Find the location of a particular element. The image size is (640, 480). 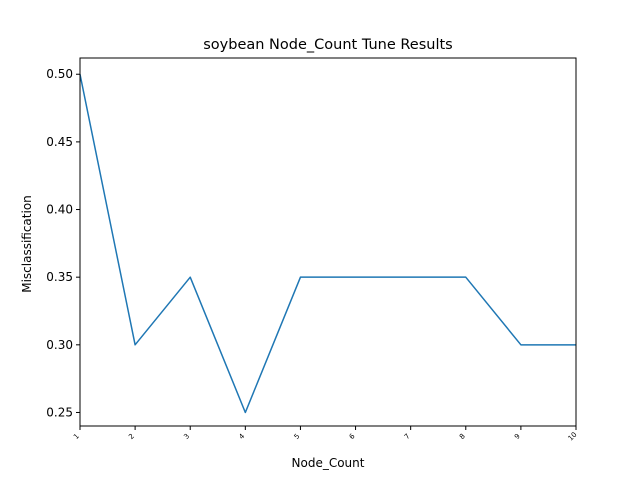

y-tick-label: 0.35 is located at coordinates (59, 277).